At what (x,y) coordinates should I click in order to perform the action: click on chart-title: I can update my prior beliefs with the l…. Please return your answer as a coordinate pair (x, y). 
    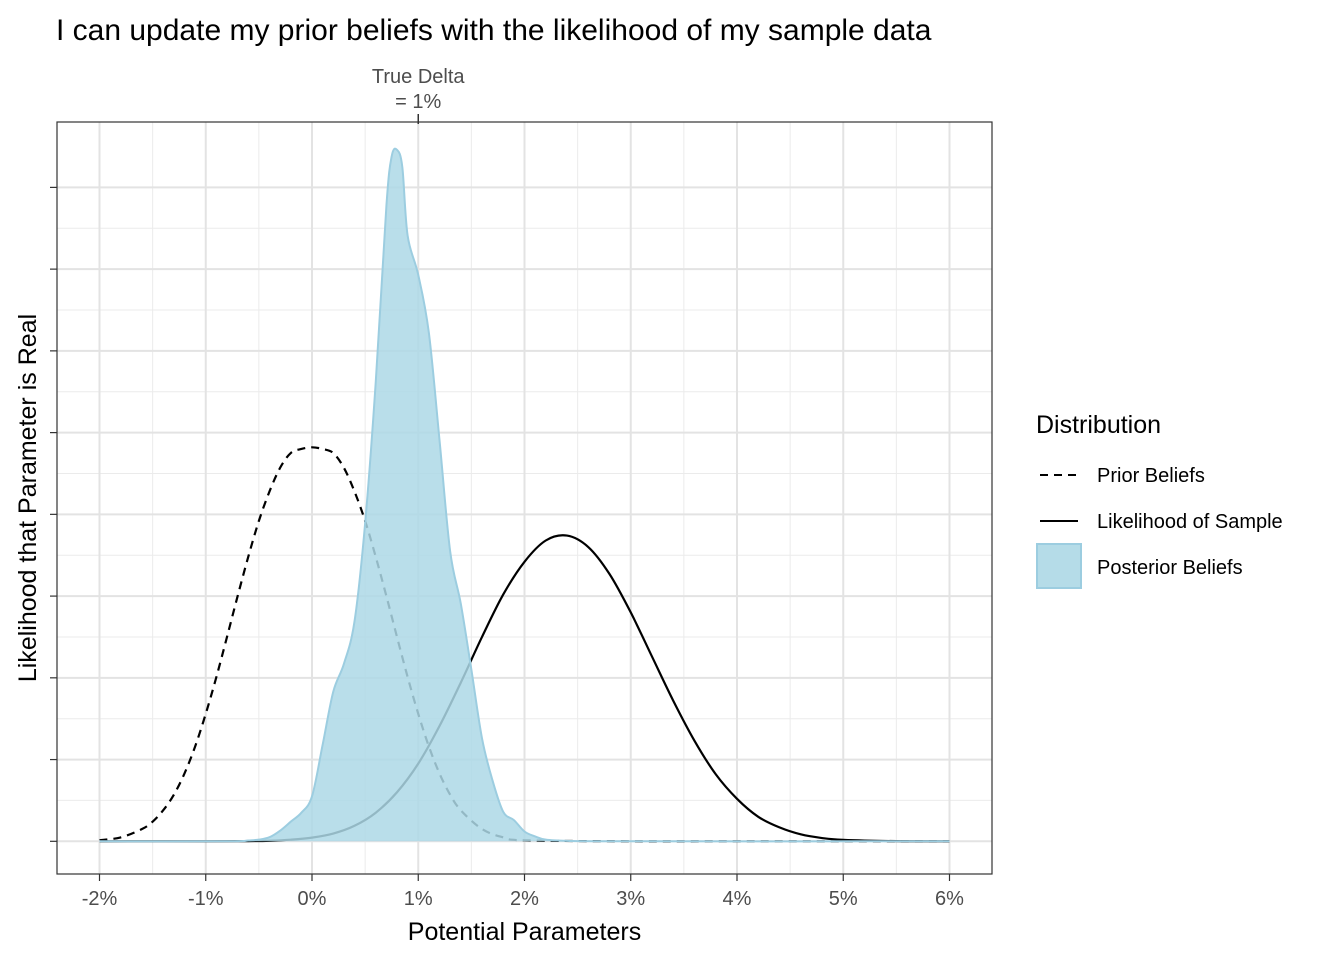
    Looking at the image, I should click on (494, 30).